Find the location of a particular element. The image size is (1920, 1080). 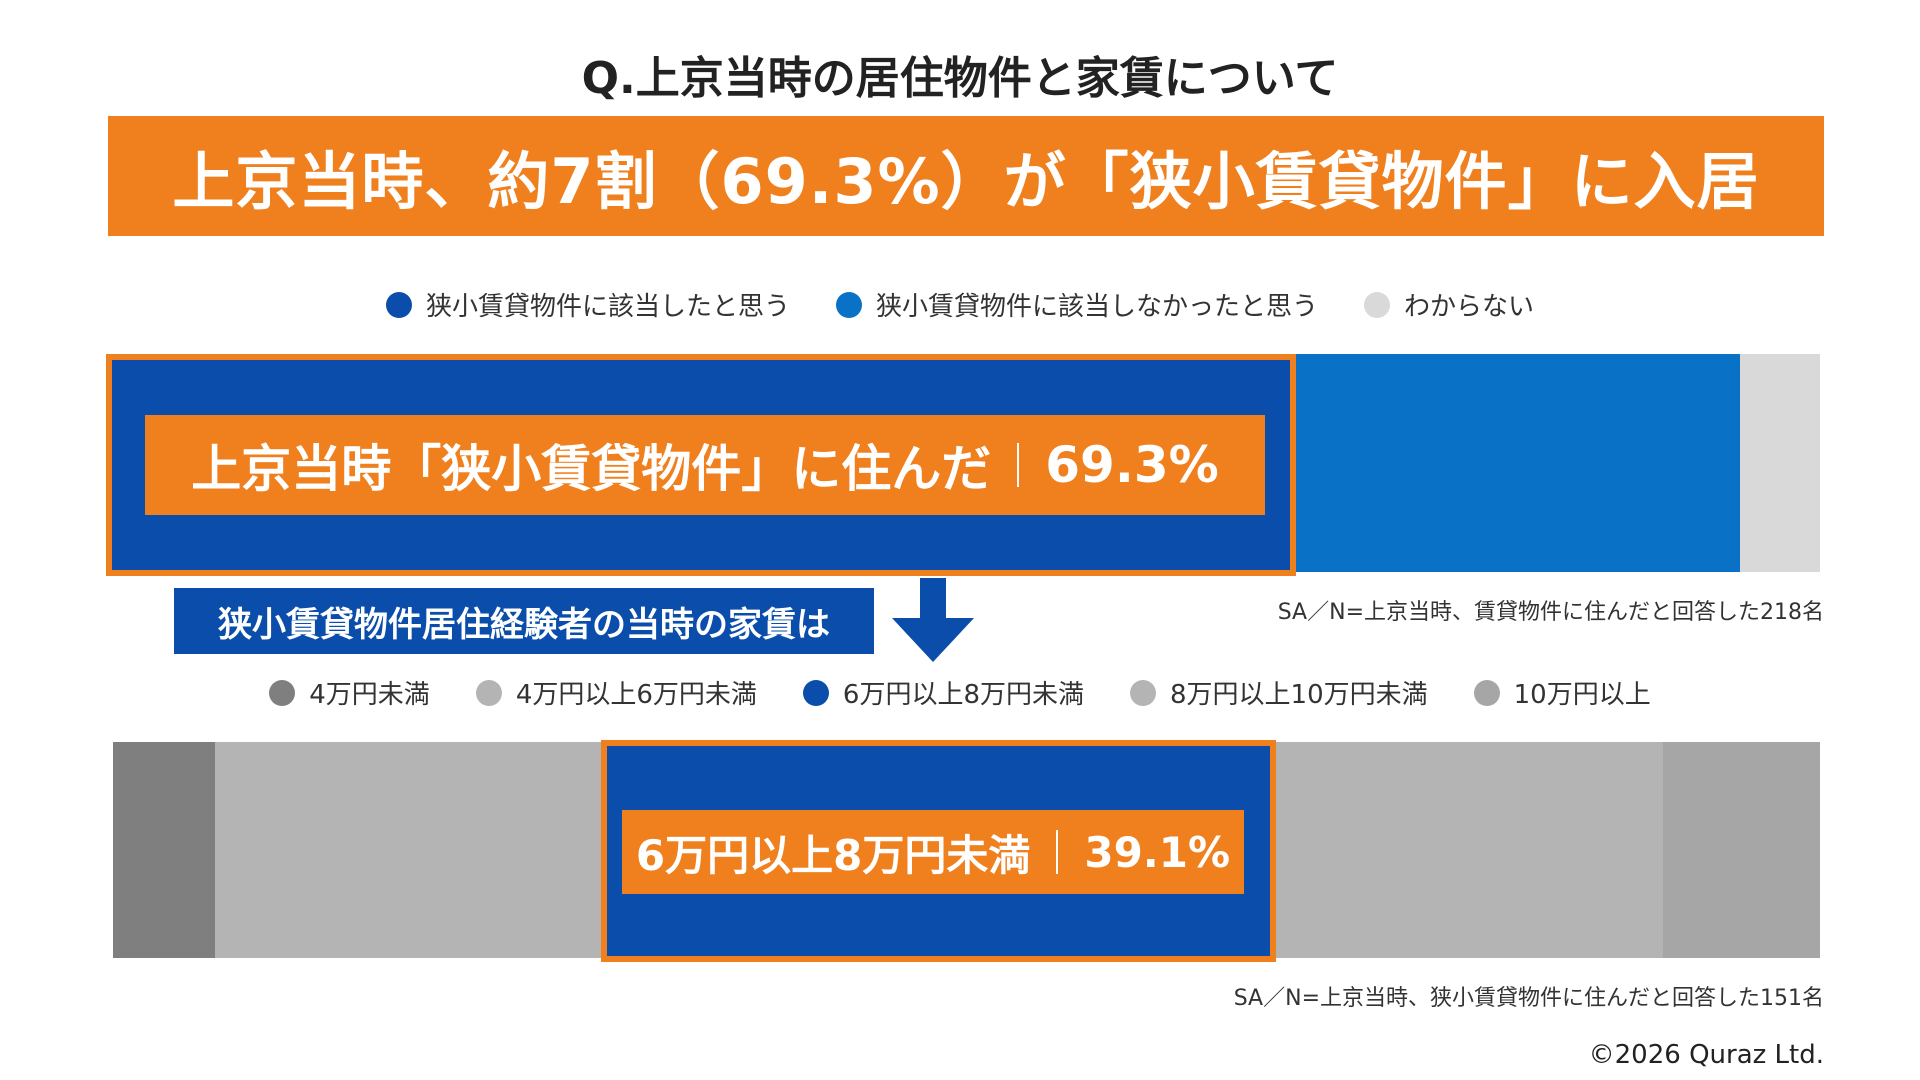

legend-item: 4万円以上6万円未満 is located at coordinates (616, 692).